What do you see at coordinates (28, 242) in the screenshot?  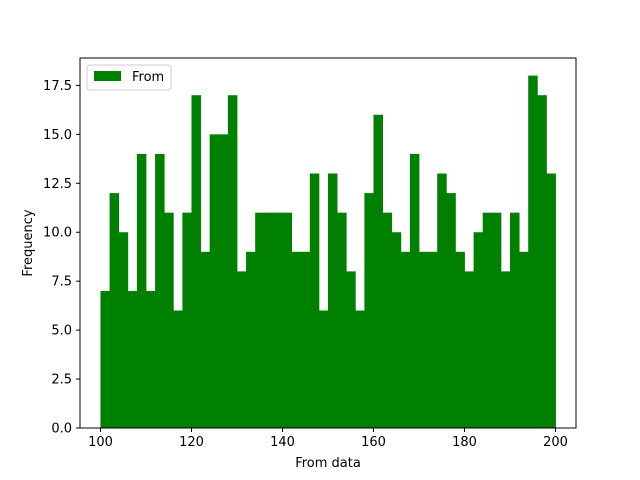 I see `y-axis-label: Frequency` at bounding box center [28, 242].